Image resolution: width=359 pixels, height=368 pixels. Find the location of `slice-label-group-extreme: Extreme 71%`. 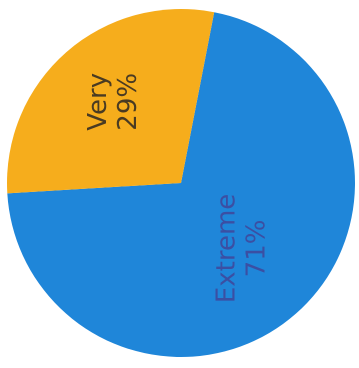

slice-label-group-extreme: Extreme 71% is located at coordinates (241, 248).